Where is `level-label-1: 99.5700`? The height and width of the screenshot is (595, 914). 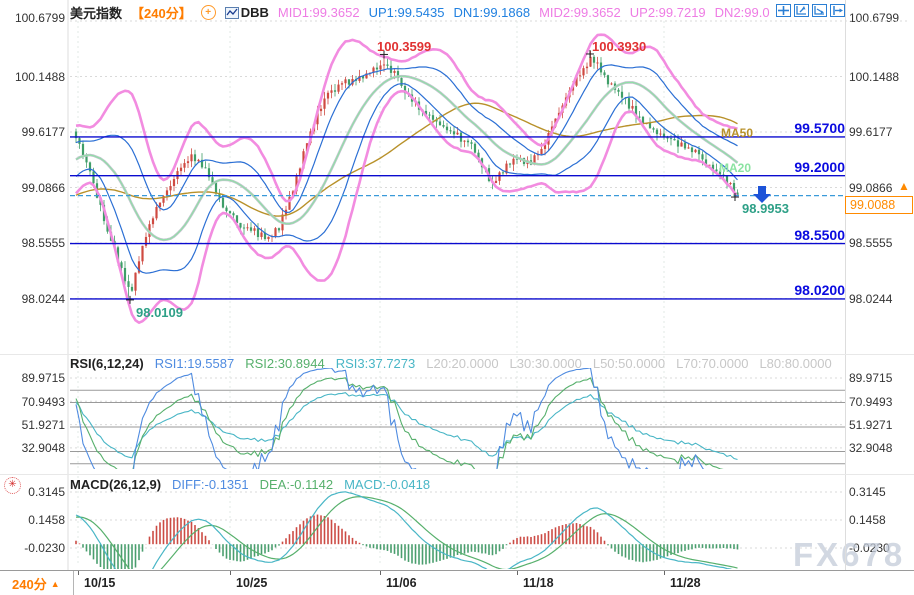 level-label-1: 99.5700 is located at coordinates (819, 128).